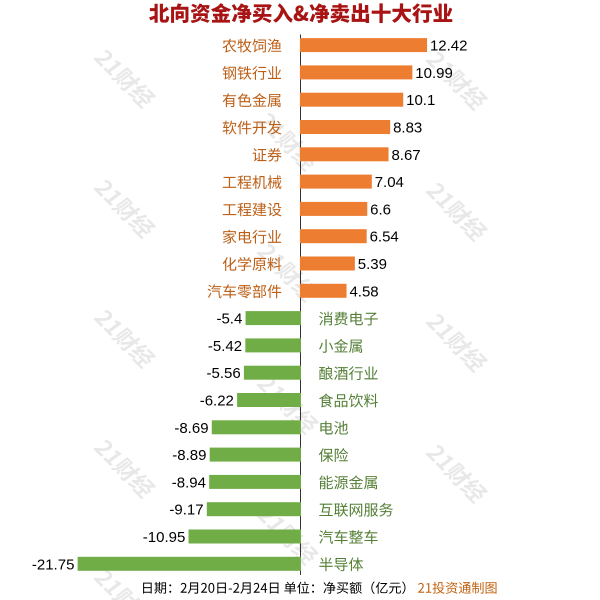 The height and width of the screenshot is (600, 600). What do you see at coordinates (223, 373) in the screenshot?
I see `svg-text: -5.56` at bounding box center [223, 373].